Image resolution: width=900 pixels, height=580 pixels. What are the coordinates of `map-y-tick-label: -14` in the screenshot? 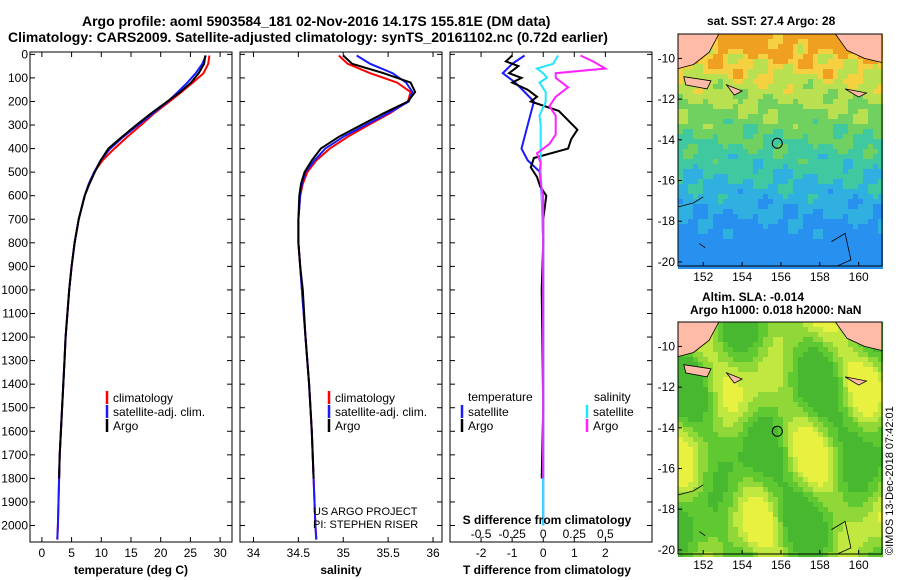 It's located at (667, 140).